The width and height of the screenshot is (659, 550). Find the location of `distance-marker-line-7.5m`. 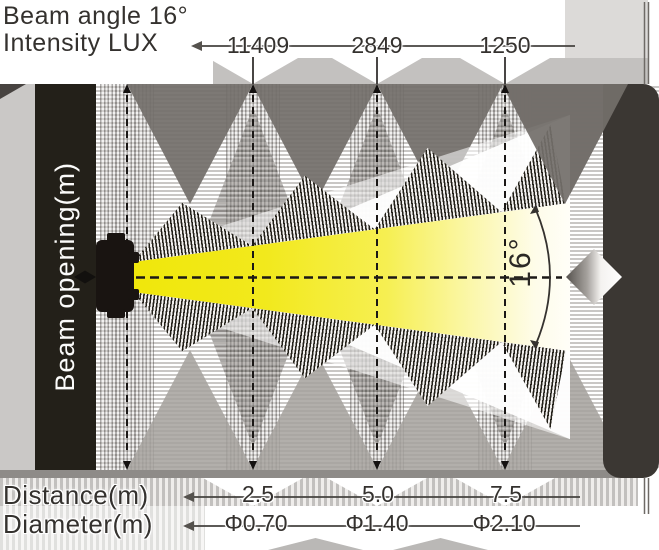

distance-marker-line-7.5m is located at coordinates (505, 263).